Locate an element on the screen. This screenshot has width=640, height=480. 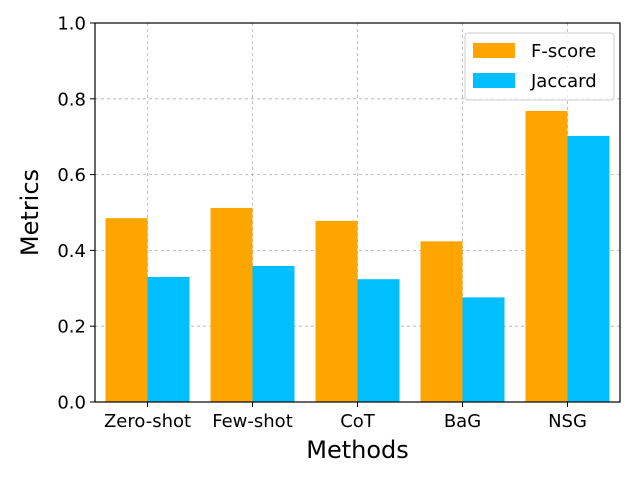
legend: F-score Jaccard is located at coordinates (539, 66).